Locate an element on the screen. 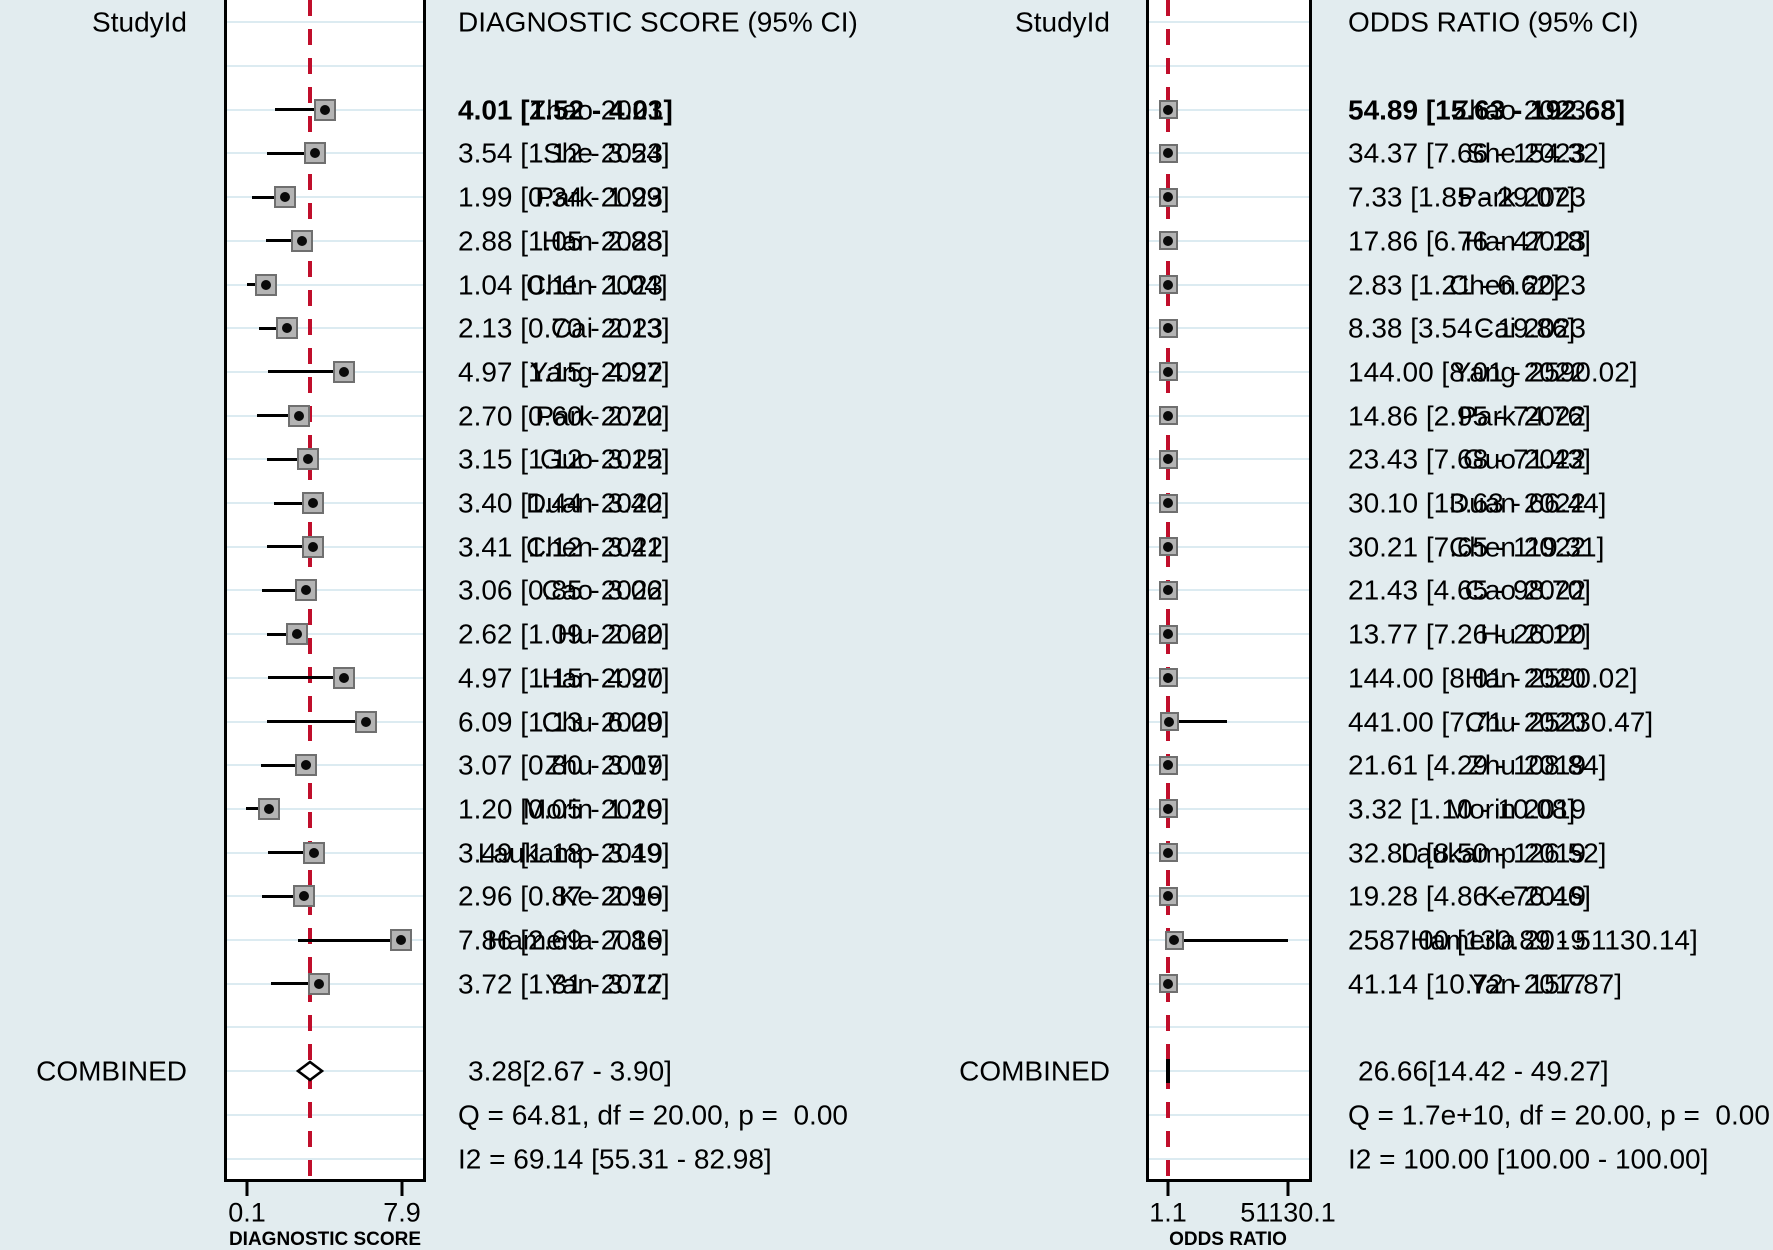 The width and height of the screenshot is (1773, 1250). study-value: 13.77 [7.26 - 26.12] is located at coordinates (1469, 634).